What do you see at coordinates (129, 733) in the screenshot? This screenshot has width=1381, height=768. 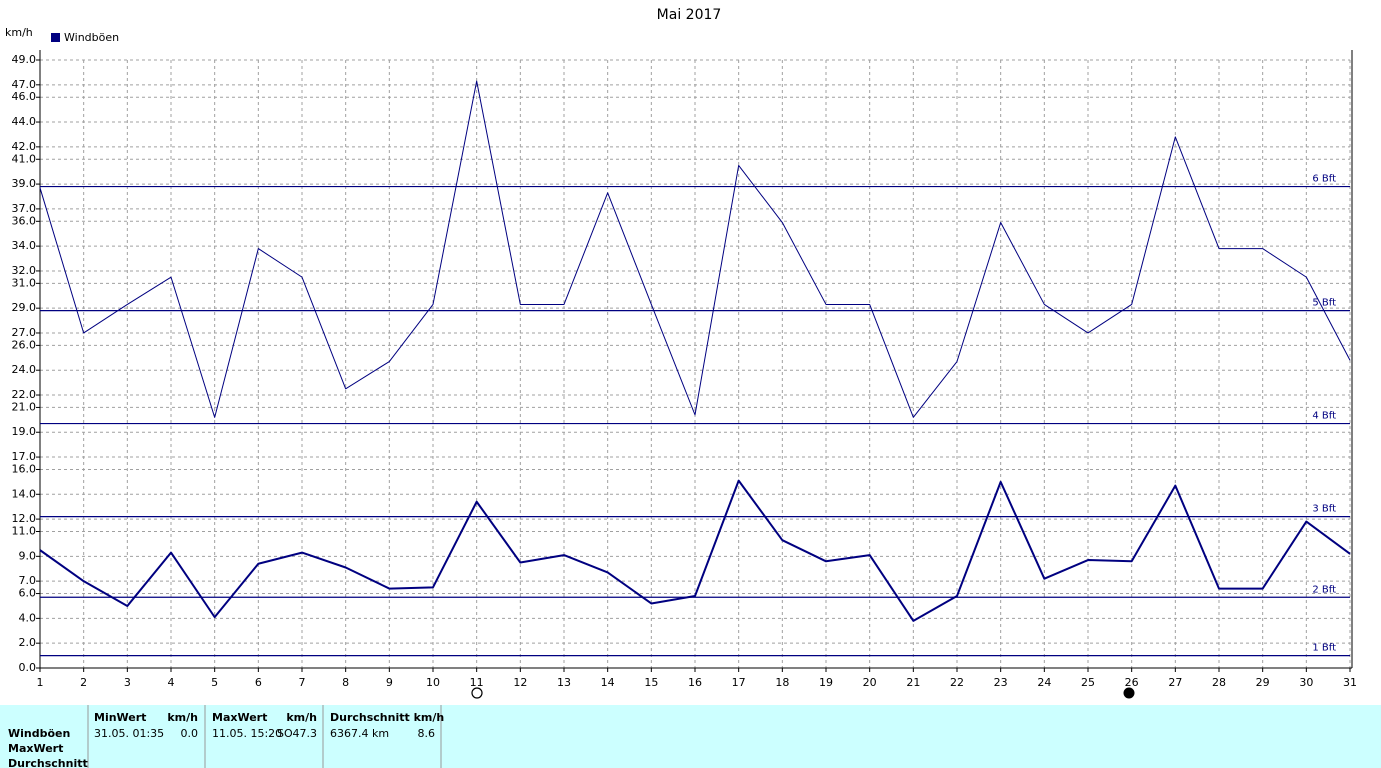 I see `min-date: 31.05. 01:35` at bounding box center [129, 733].